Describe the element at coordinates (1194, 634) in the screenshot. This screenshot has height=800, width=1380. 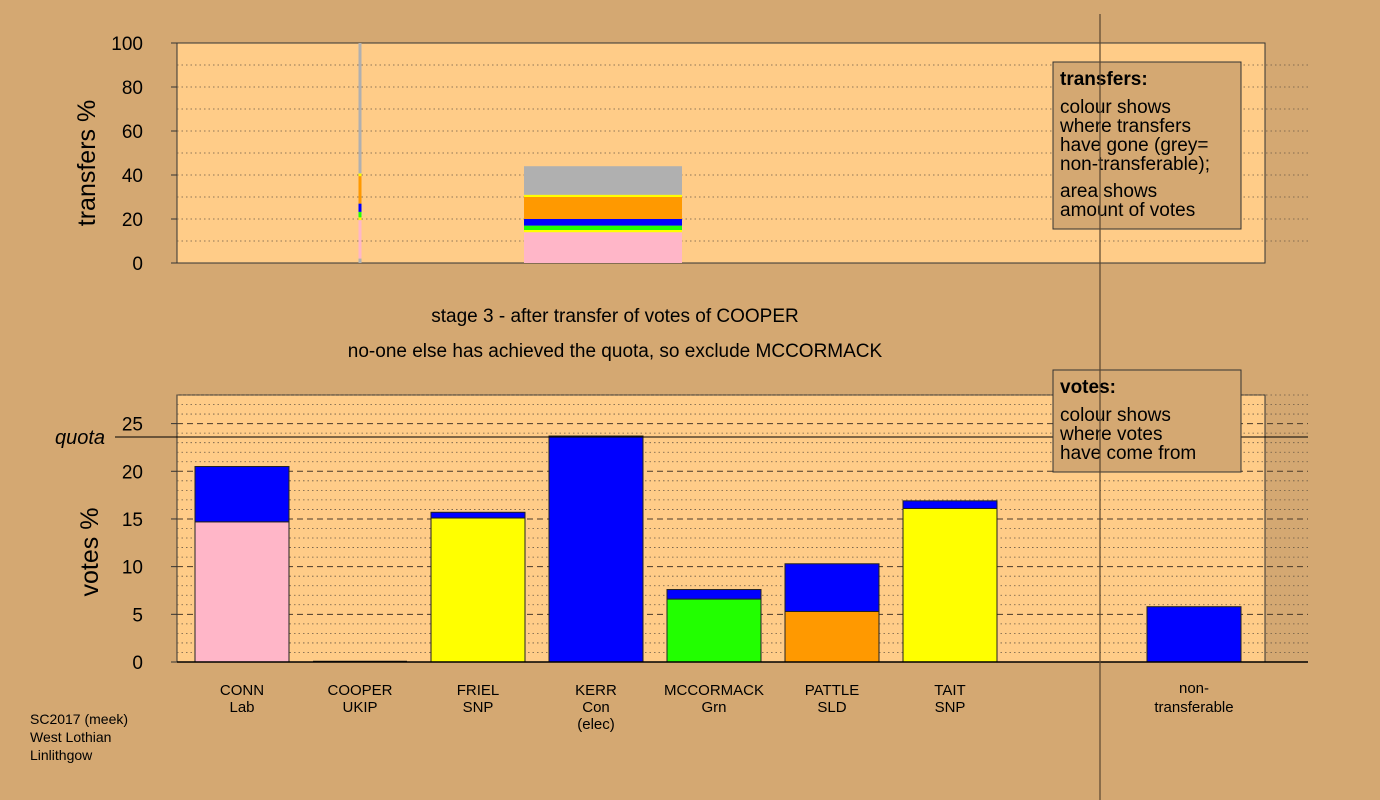
I see `bar-nontransferable-segment` at that location.